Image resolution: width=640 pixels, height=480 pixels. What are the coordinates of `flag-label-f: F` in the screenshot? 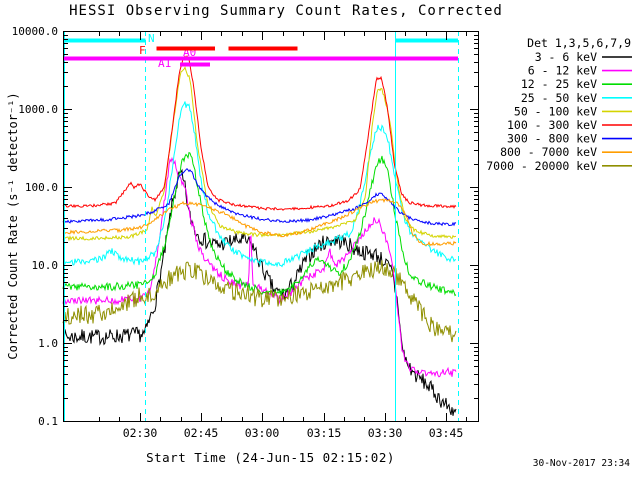 It's located at (142, 50).